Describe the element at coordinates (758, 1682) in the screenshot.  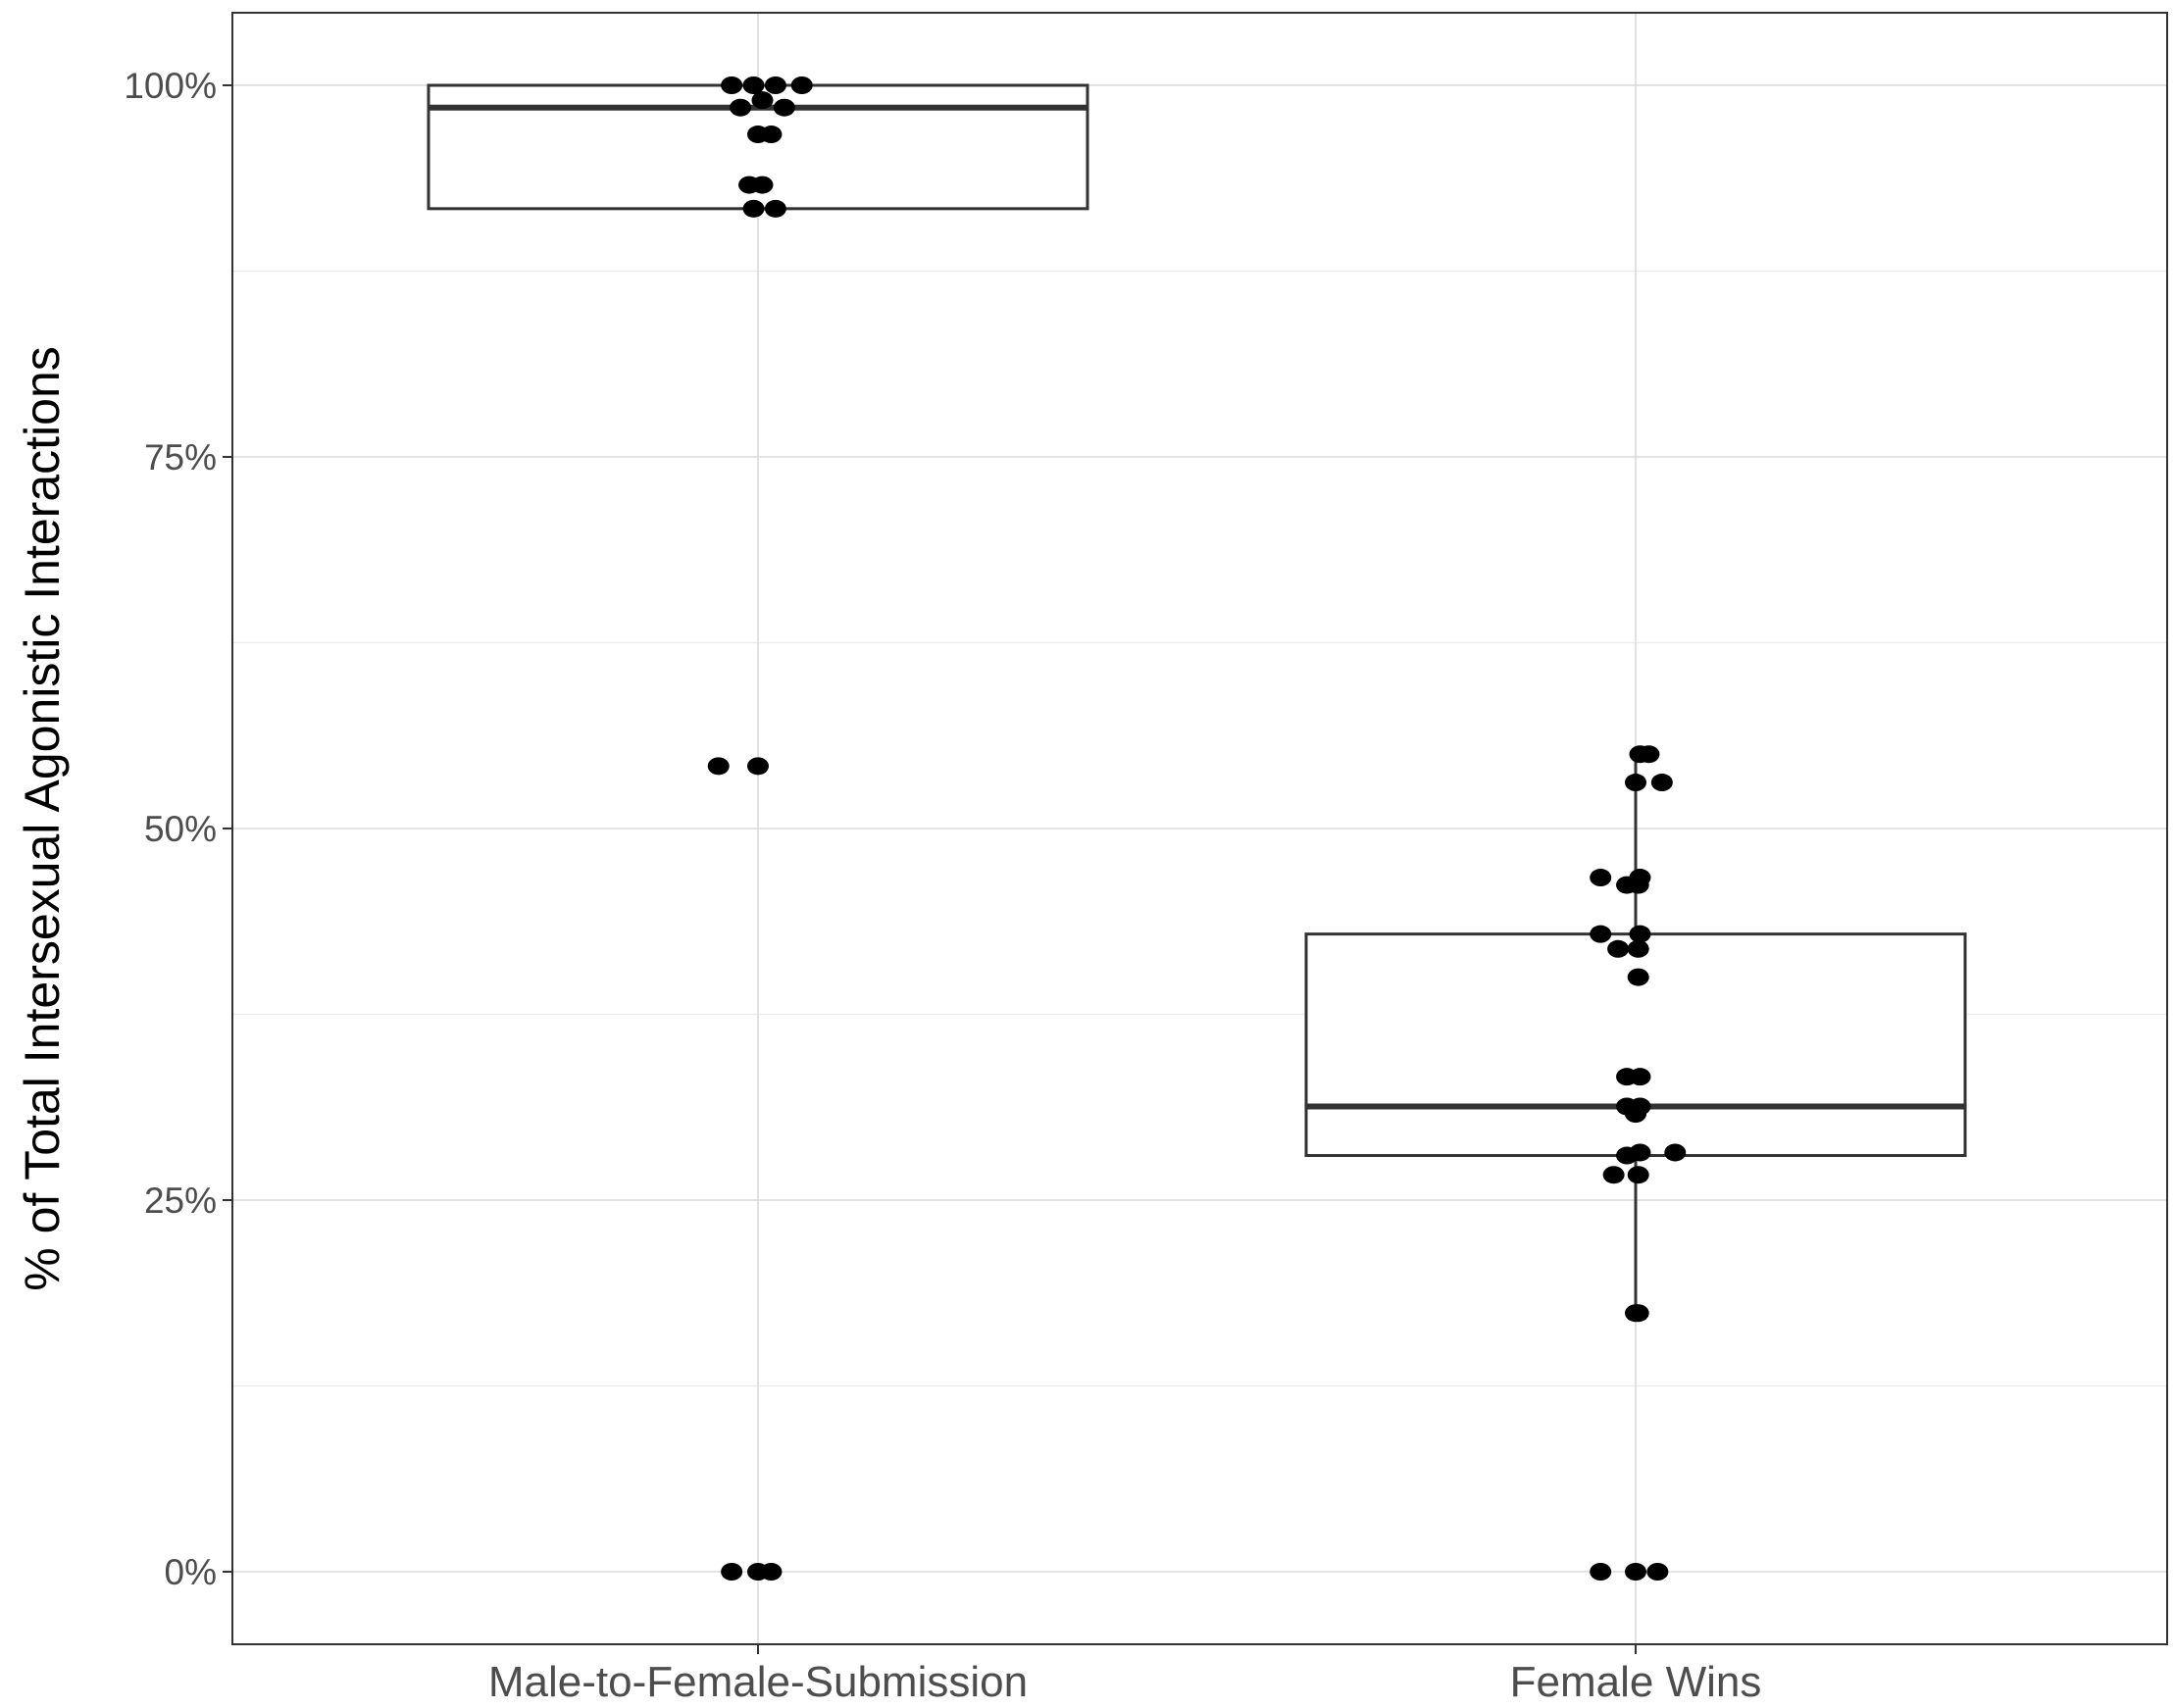
I see `x-tick-label: Male-to-Female-Submission` at that location.